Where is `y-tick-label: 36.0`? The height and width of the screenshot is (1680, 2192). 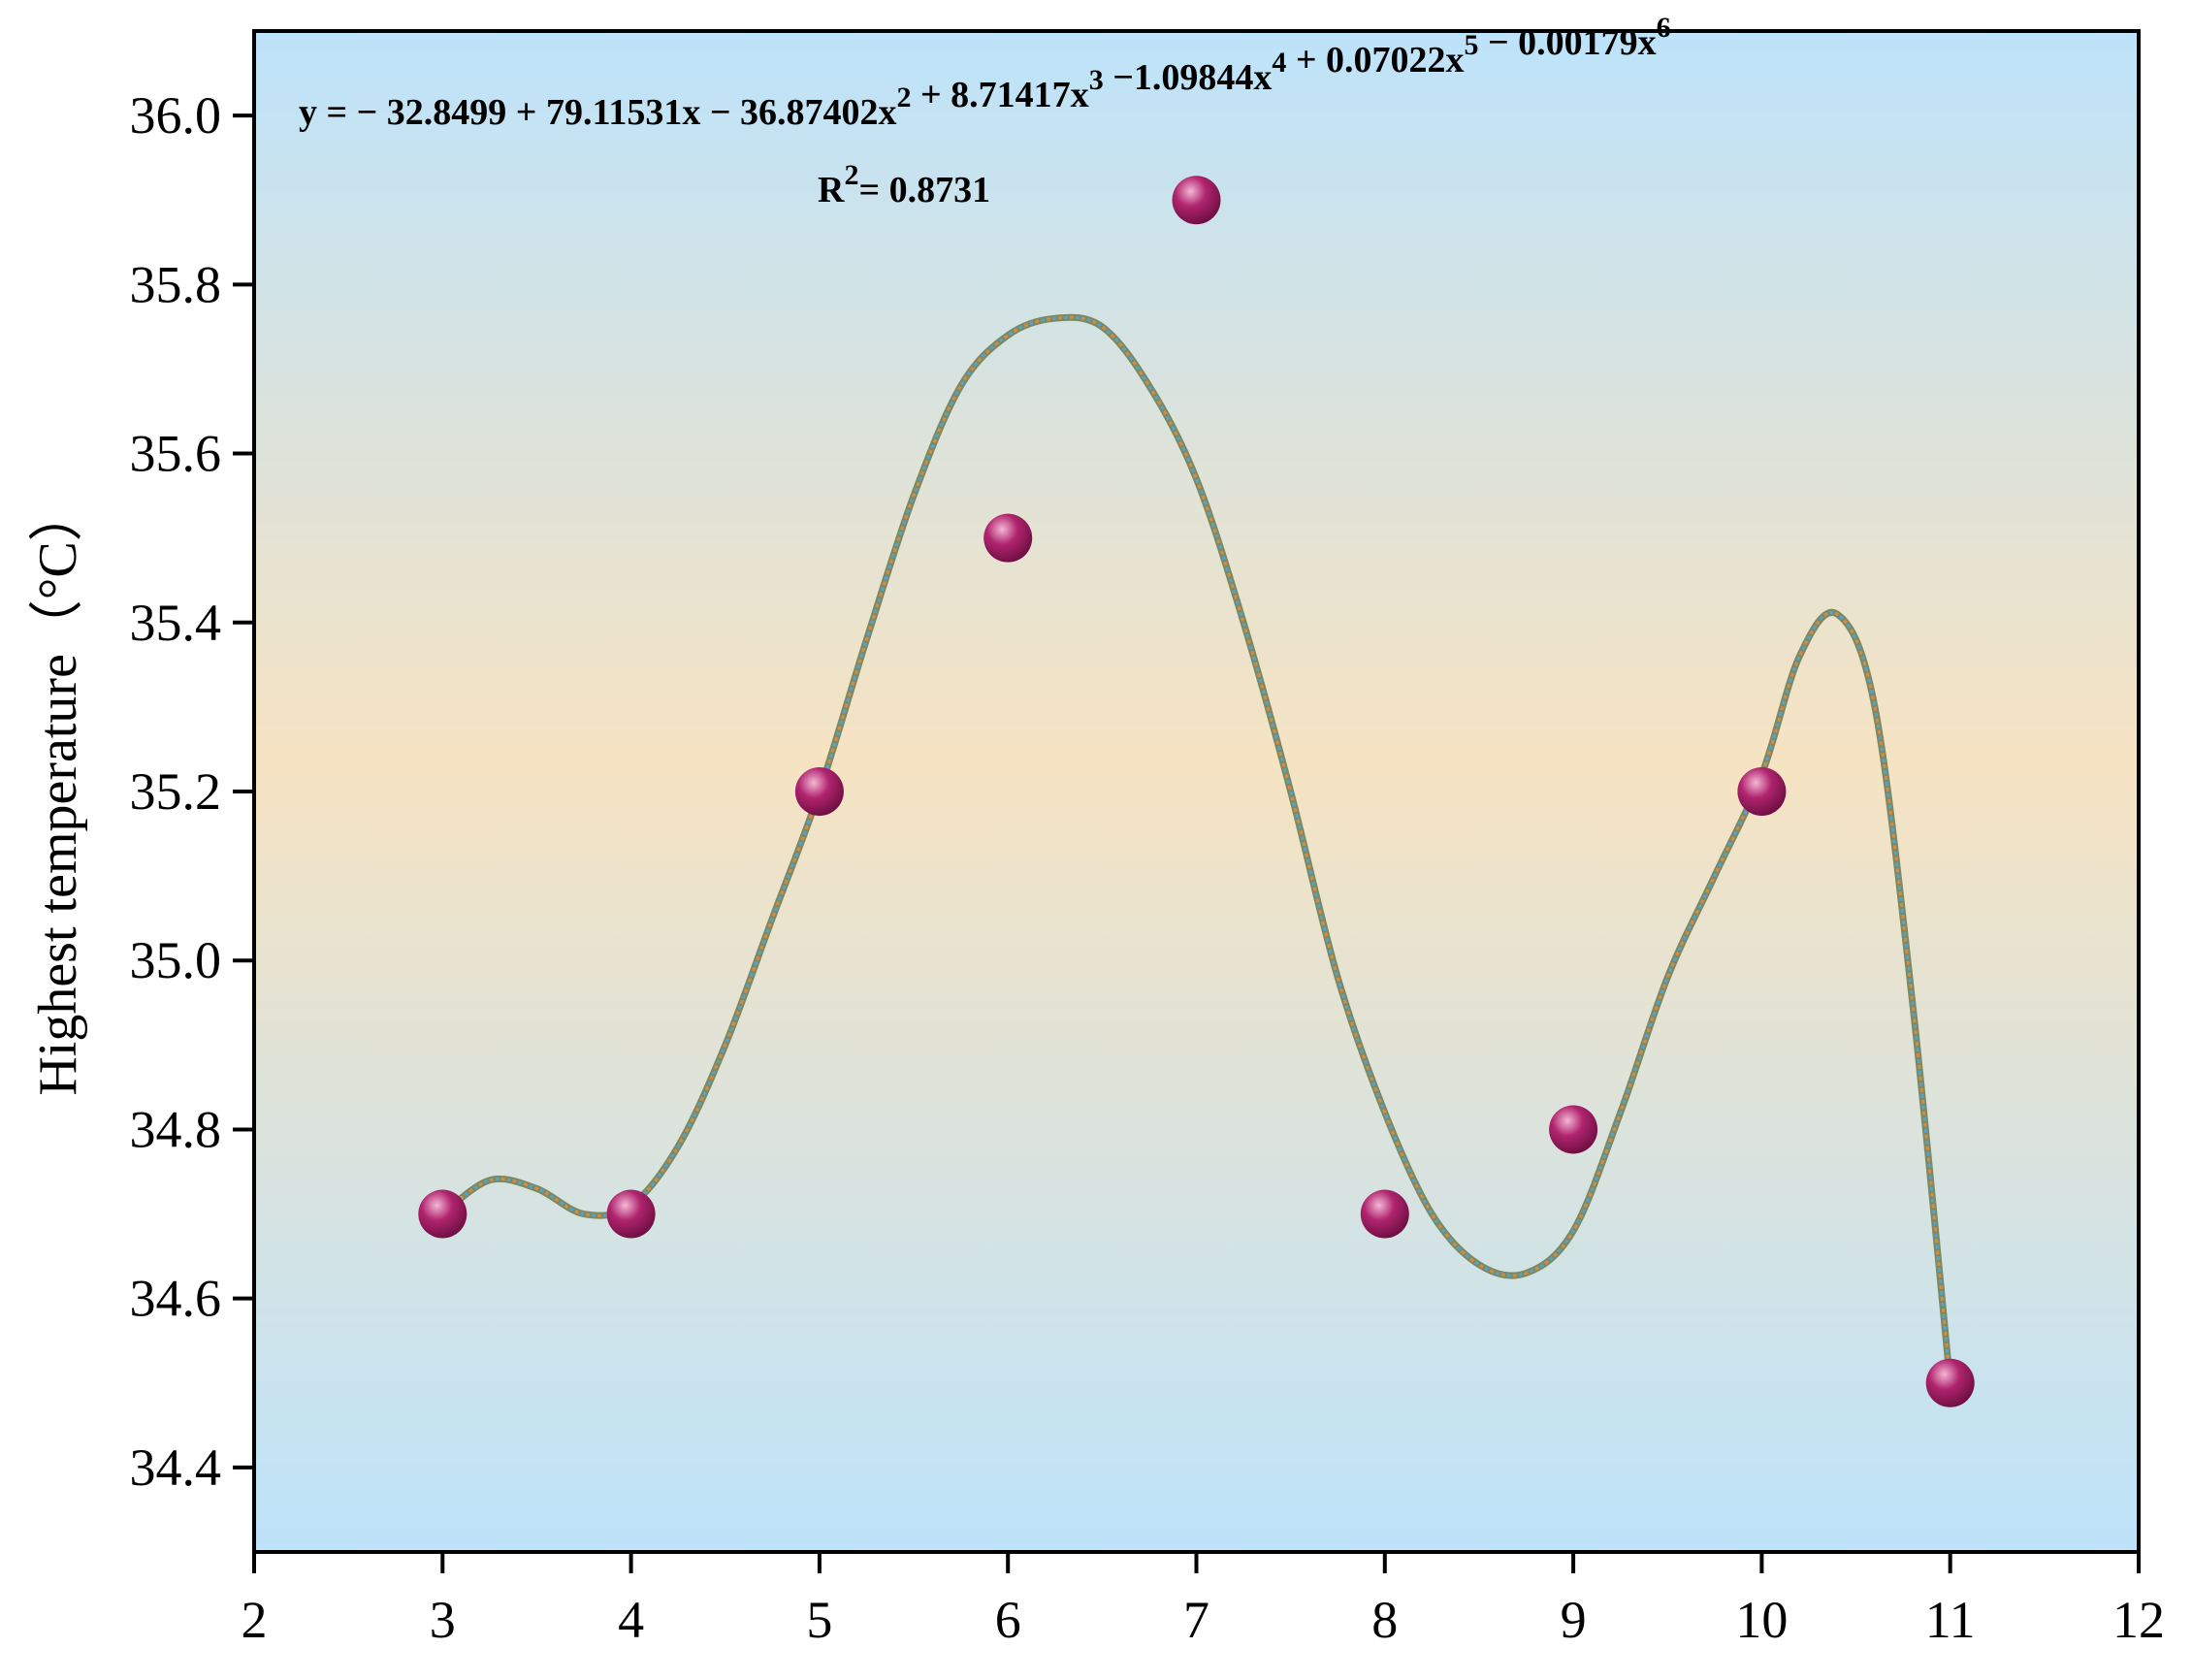 y-tick-label: 36.0 is located at coordinates (176, 115).